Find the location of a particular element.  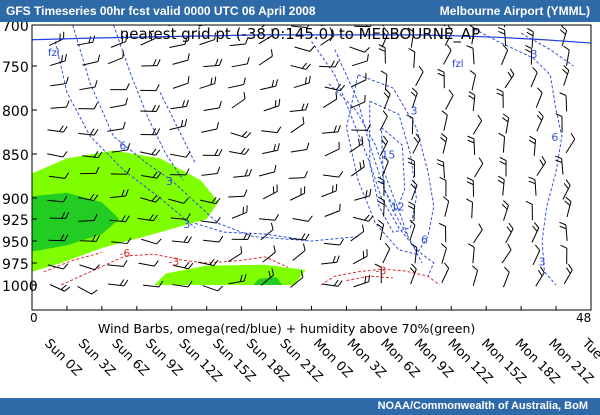

freezing-level is located at coordinates (311, 39).